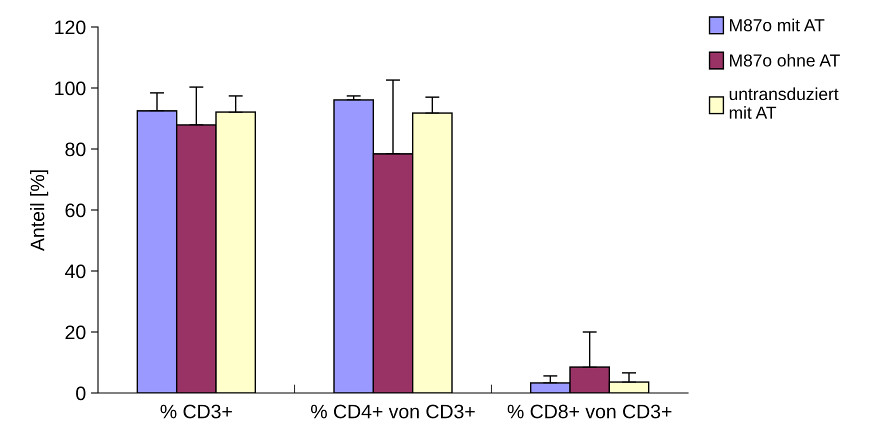  What do you see at coordinates (75, 149) in the screenshot?
I see `y-tick-label: 80` at bounding box center [75, 149].